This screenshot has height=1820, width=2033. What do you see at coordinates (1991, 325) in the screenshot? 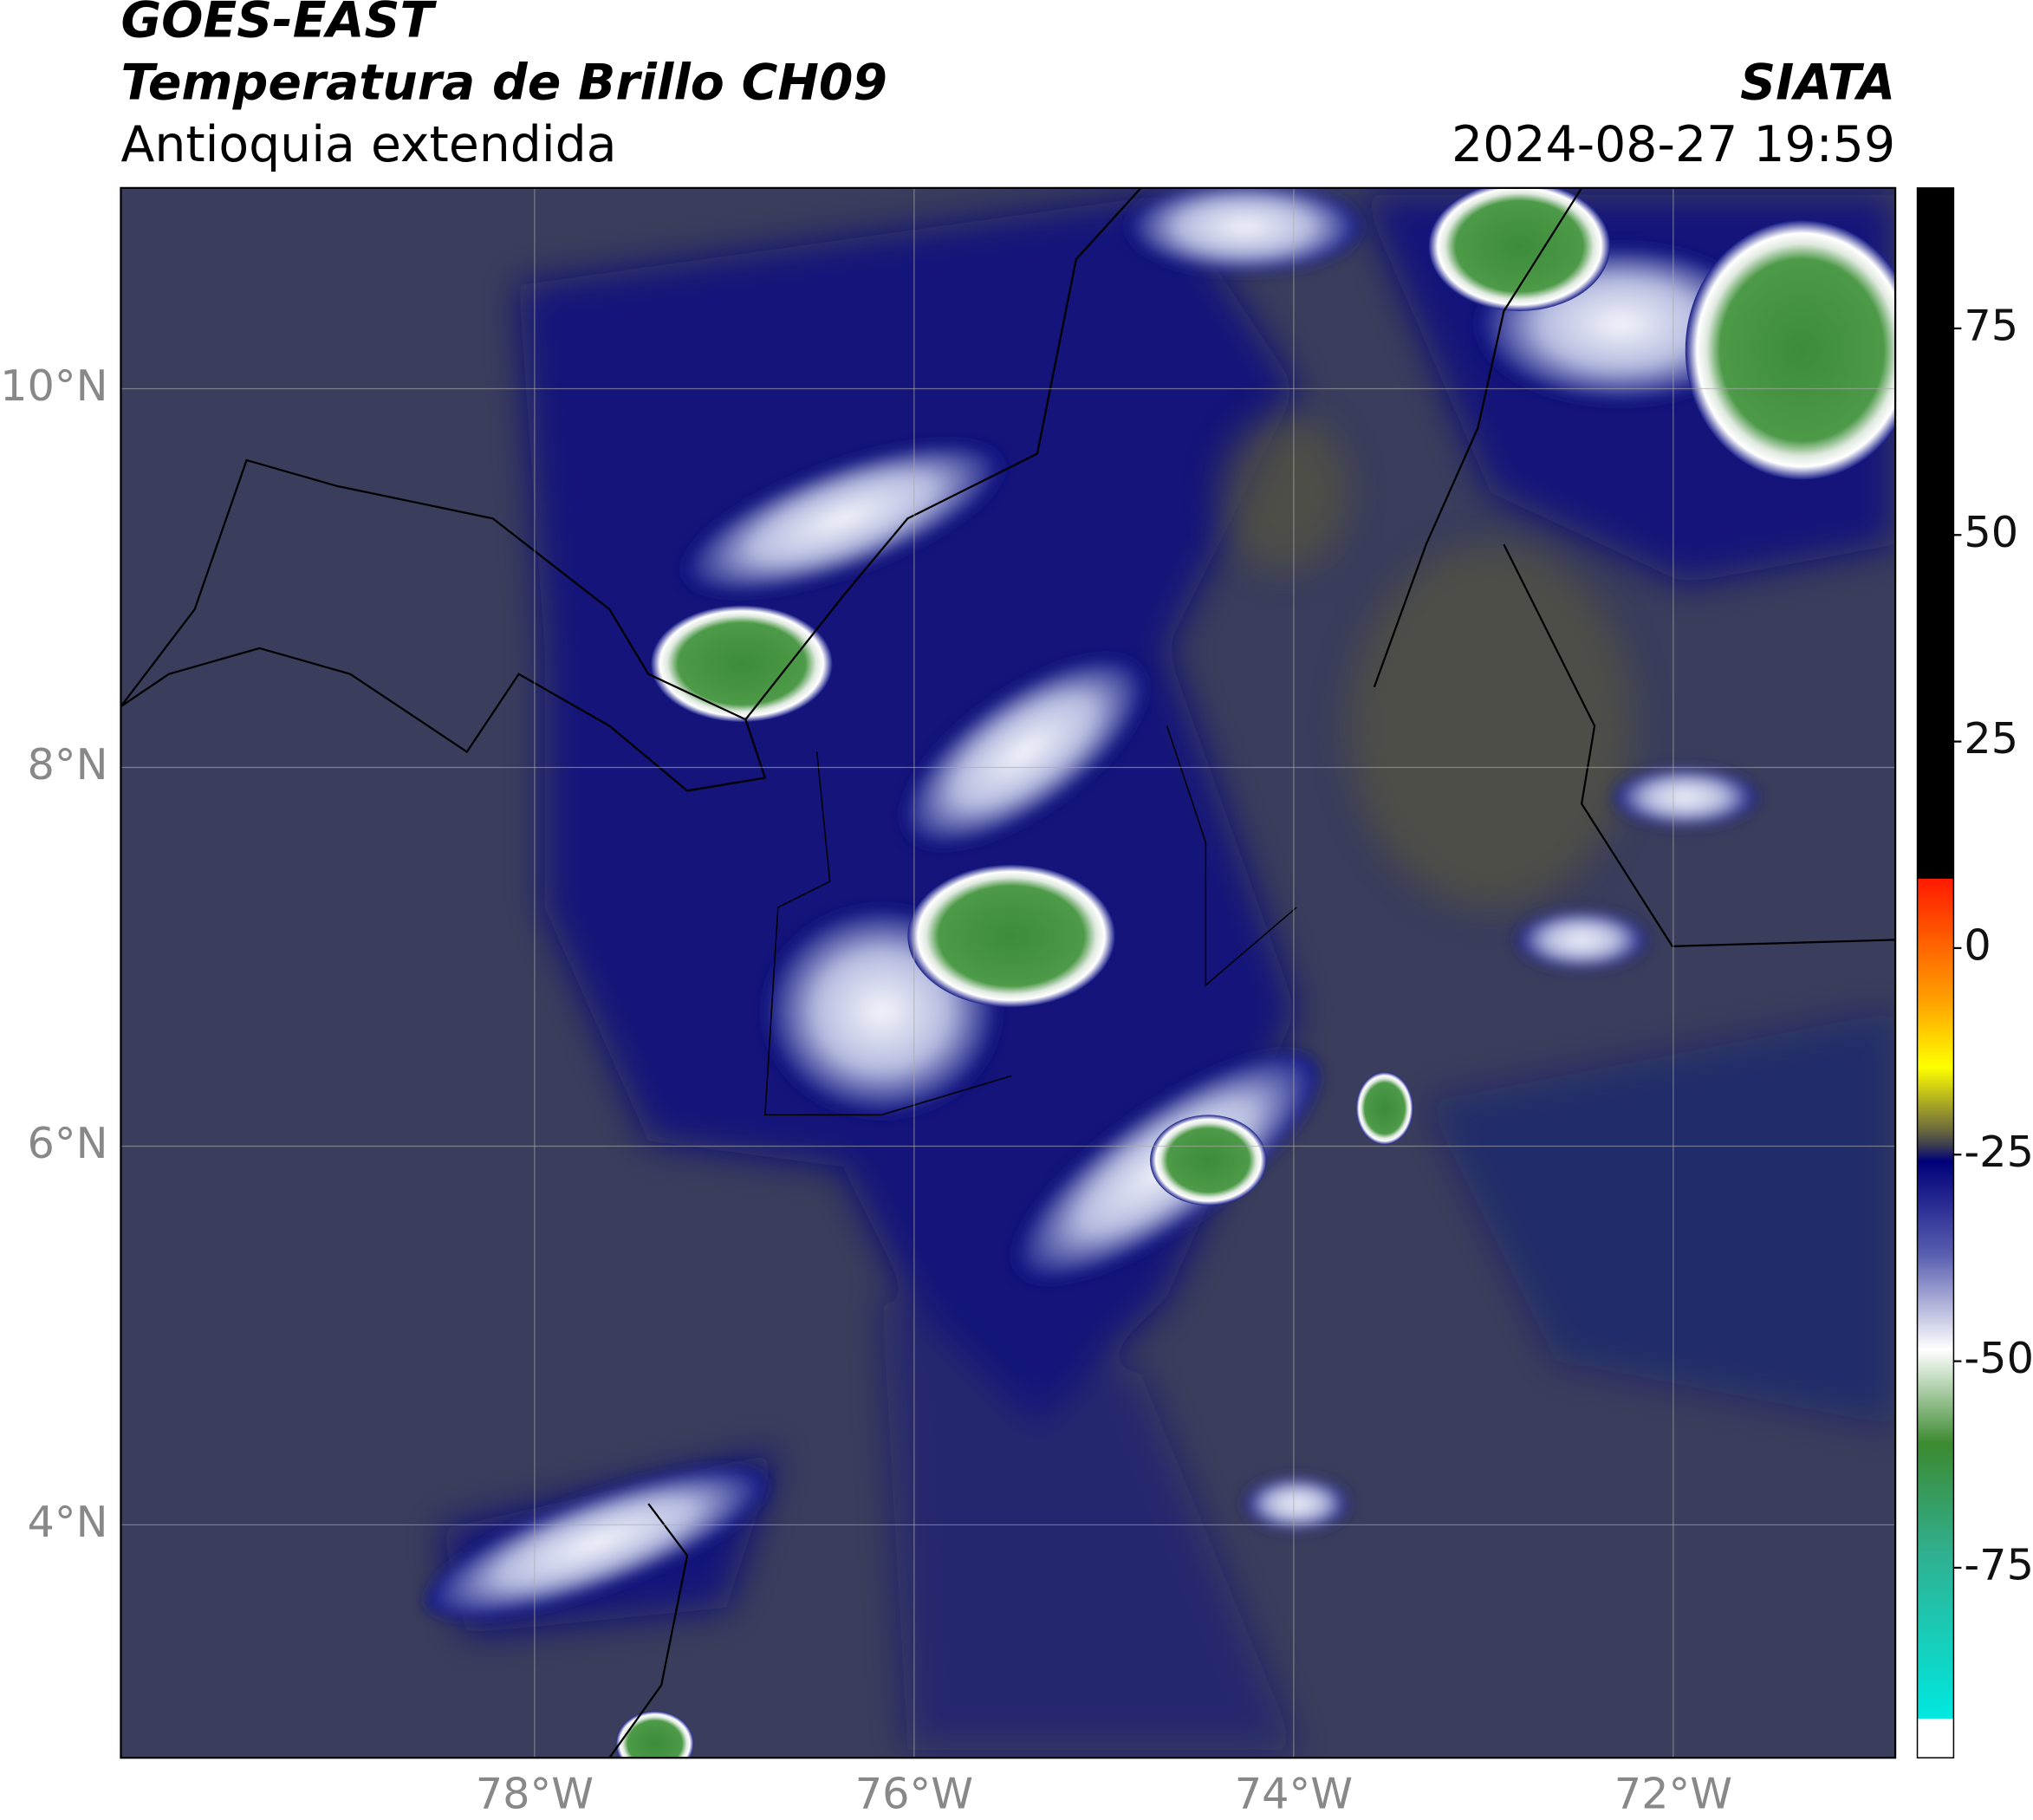
I see `colorbar-tick-label: 75` at bounding box center [1991, 325].